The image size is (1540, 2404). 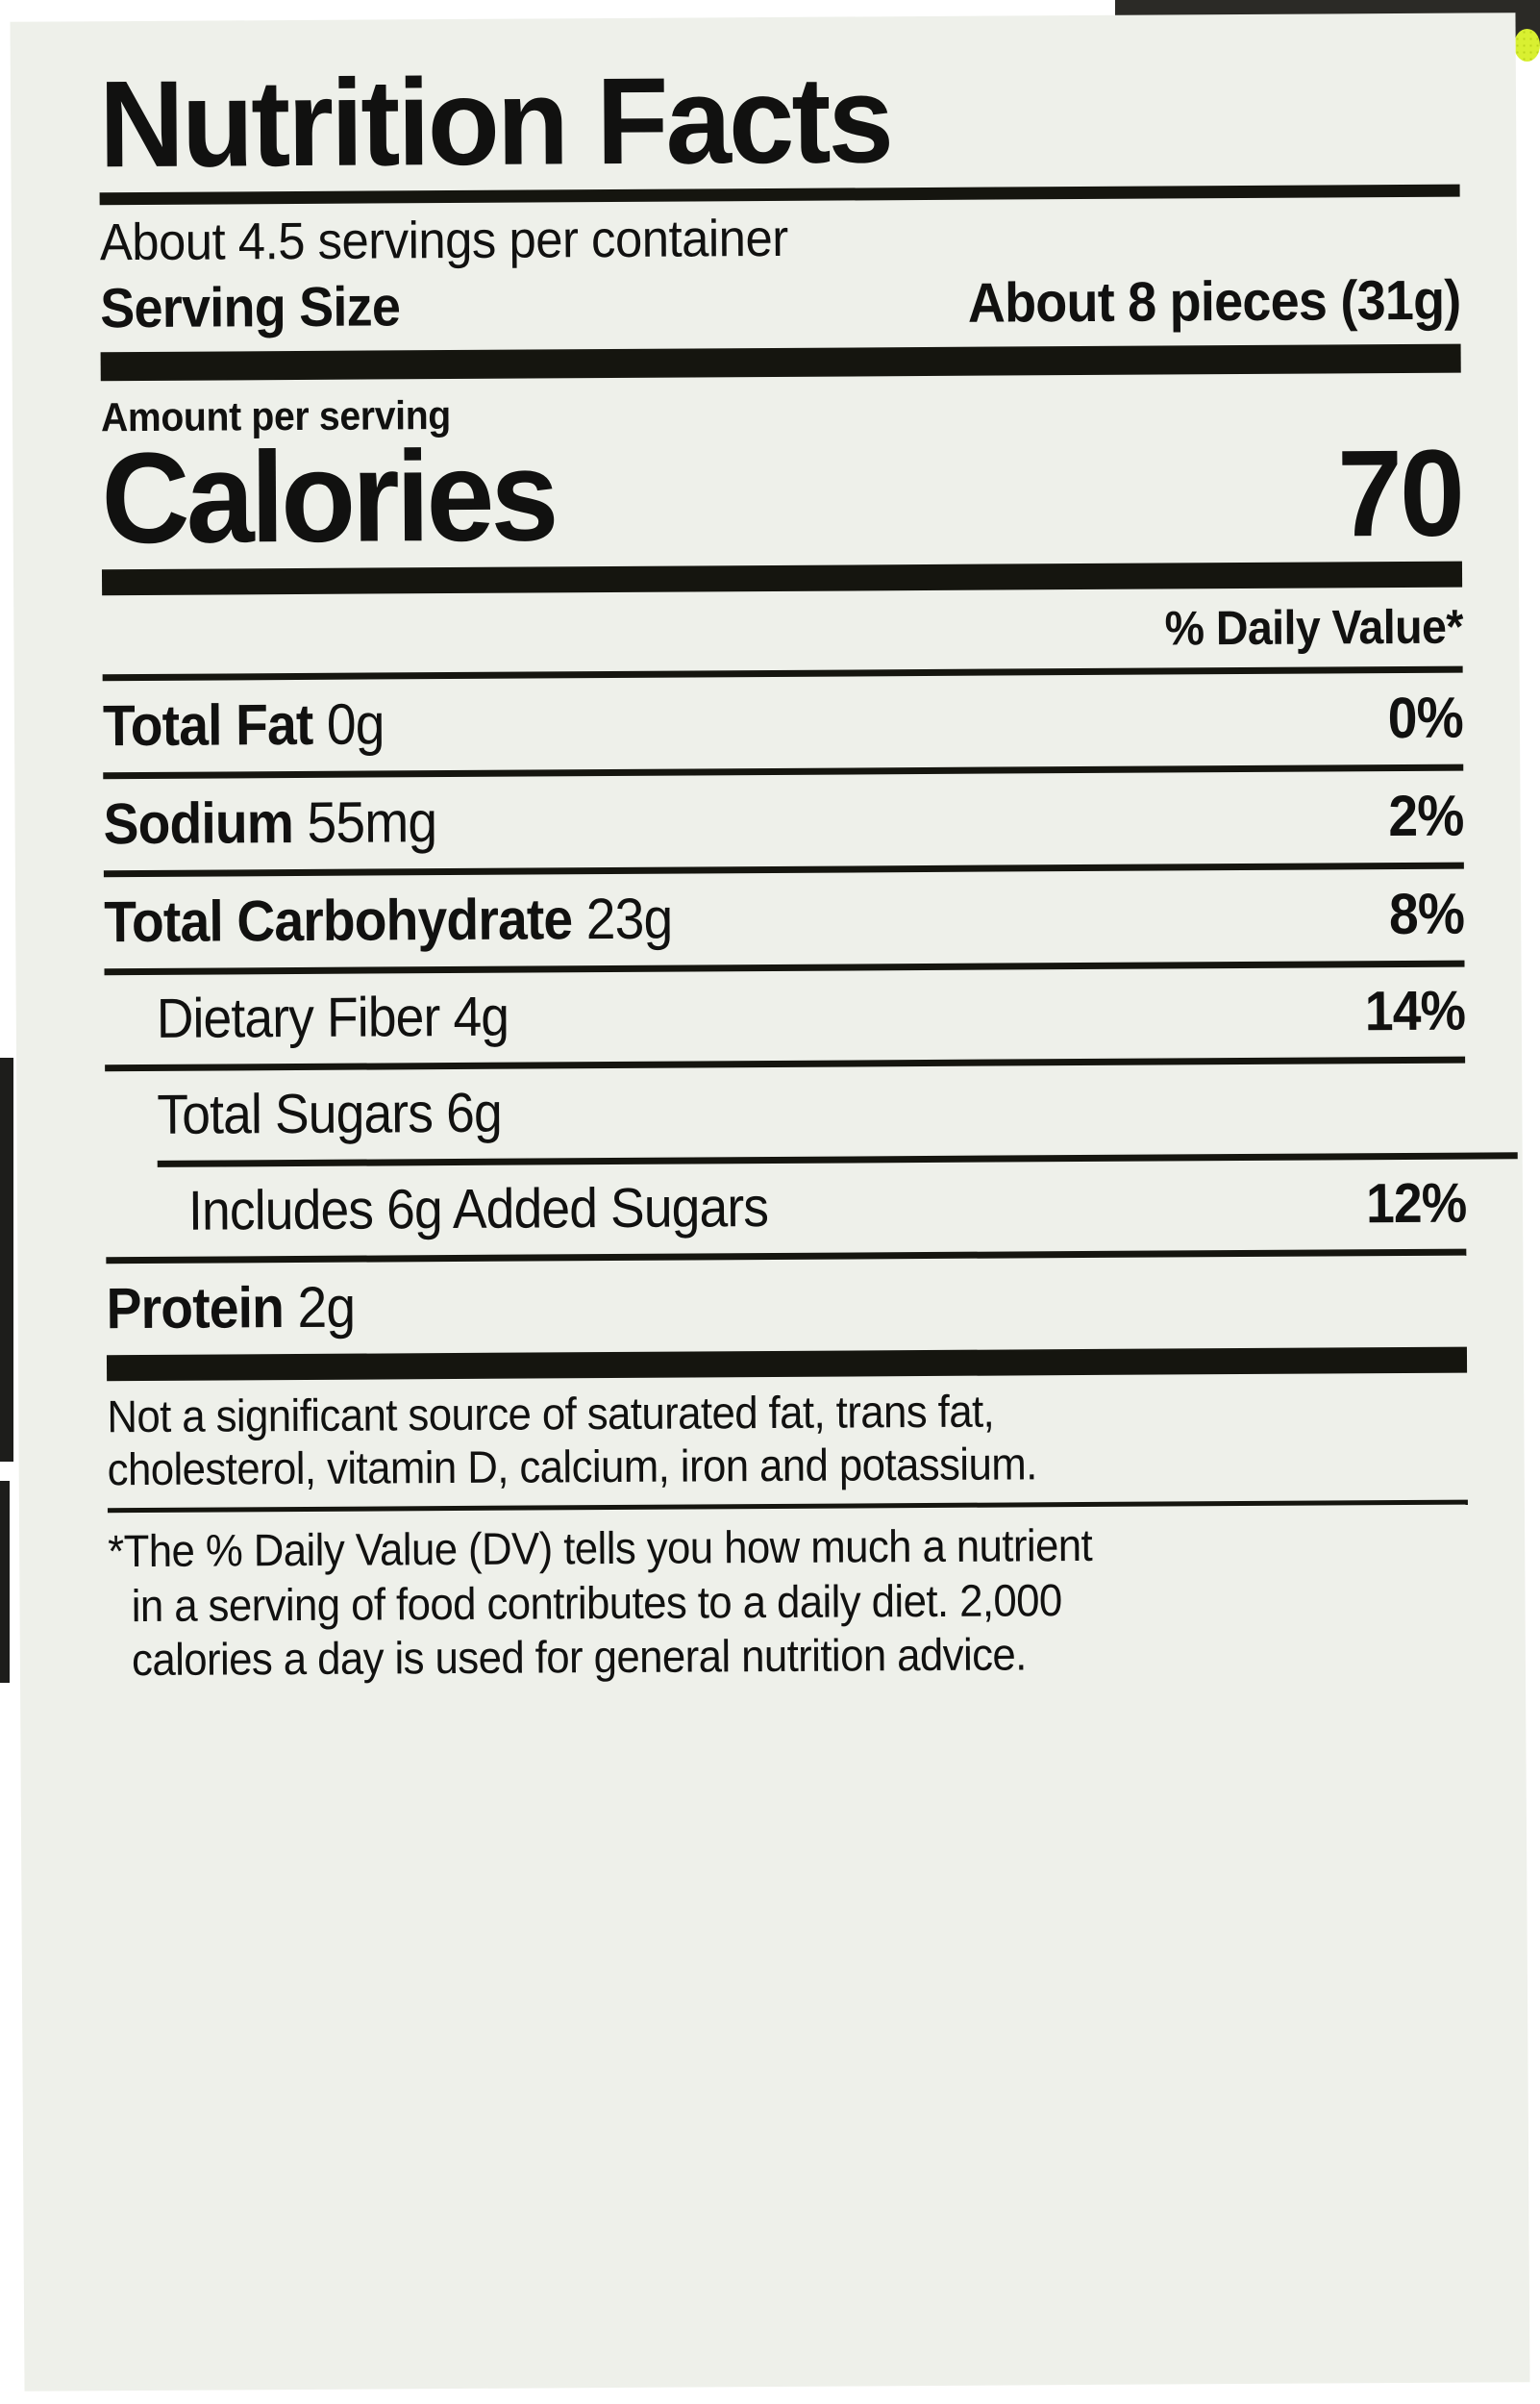 What do you see at coordinates (332, 1018) in the screenshot?
I see `dietary-fiber-text: Dietary Fiber 4g` at bounding box center [332, 1018].